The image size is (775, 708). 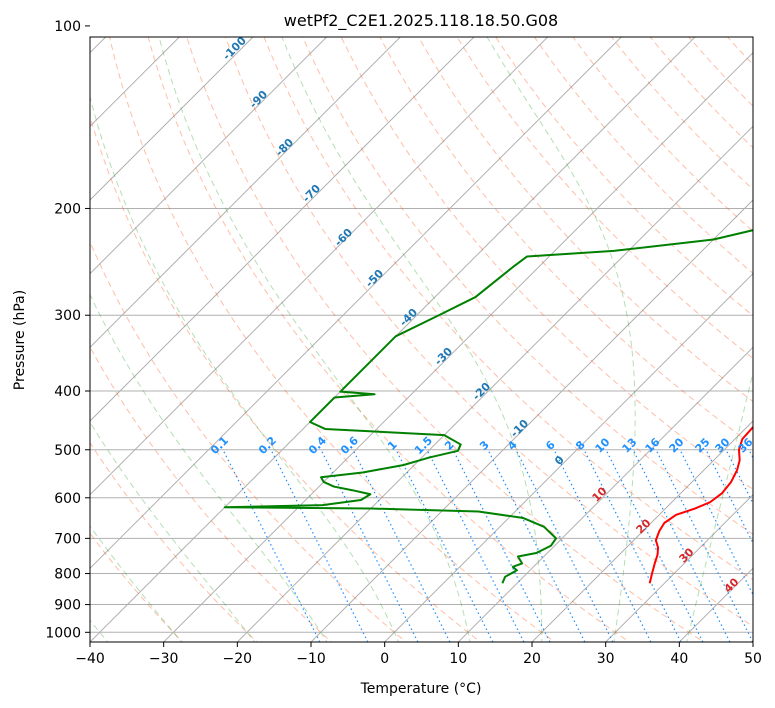 What do you see at coordinates (67, 539) in the screenshot?
I see `y-tick-label: 700` at bounding box center [67, 539].